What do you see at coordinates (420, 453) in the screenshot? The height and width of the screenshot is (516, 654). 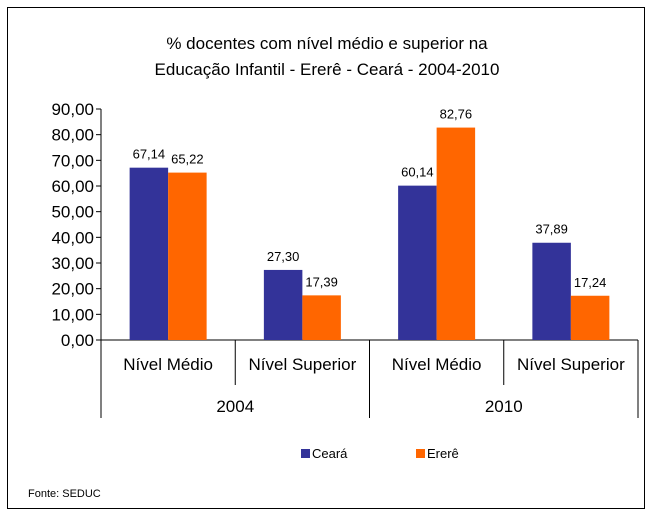 I see `legend-swatch-erere` at bounding box center [420, 453].